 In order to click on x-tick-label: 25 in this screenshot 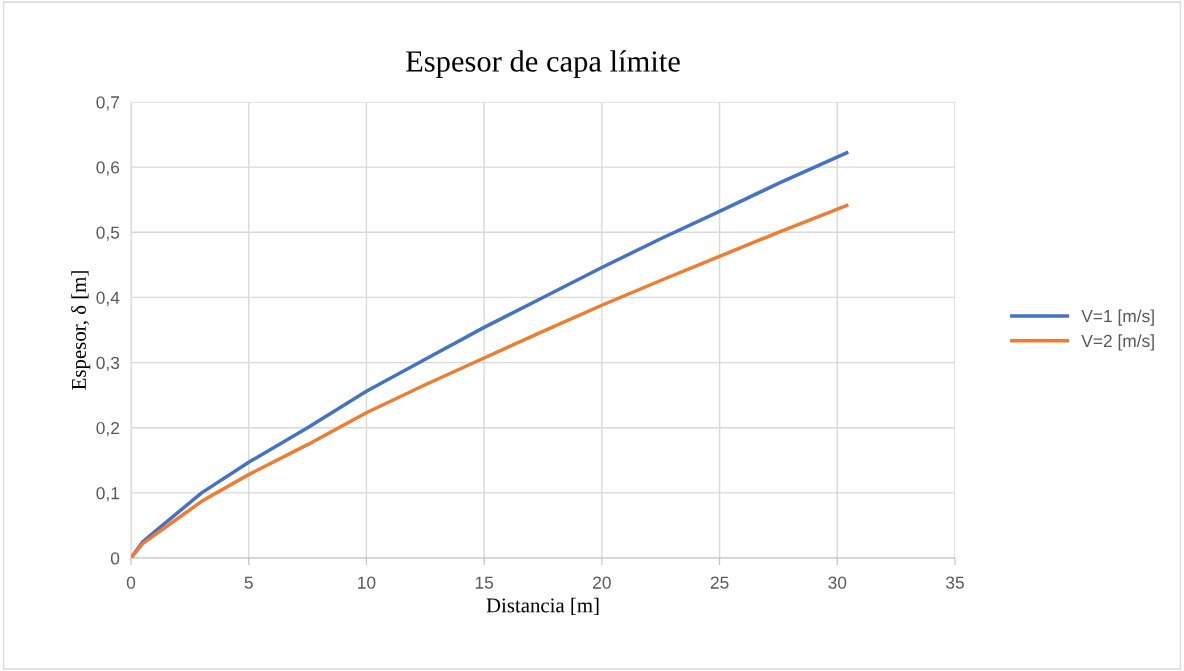, I will do `click(719, 582)`.